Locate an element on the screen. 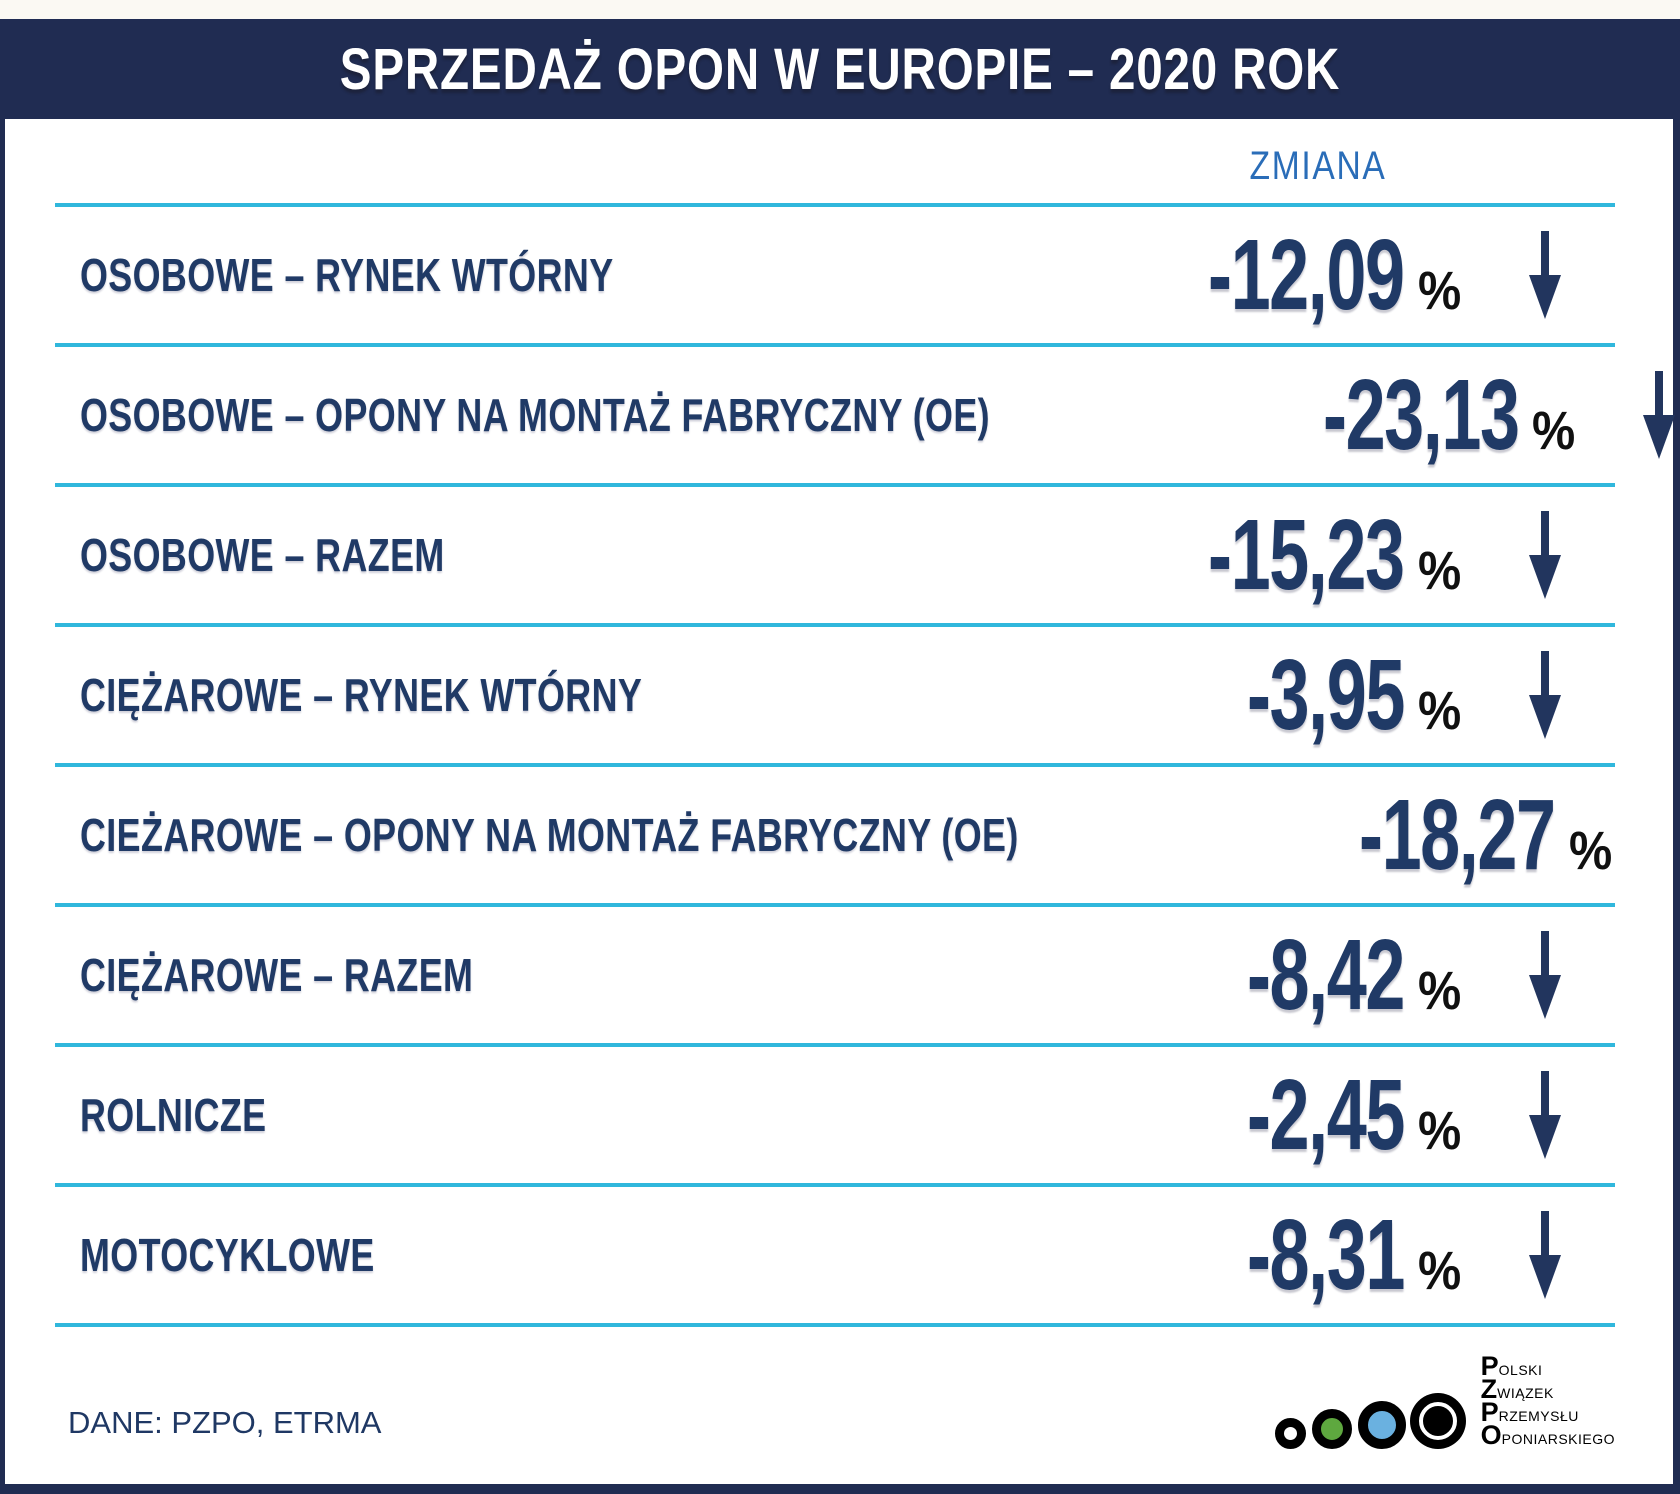 The height and width of the screenshot is (1494, 1680). logo-text-line: Z WIĄZEK is located at coordinates (1547, 1389).